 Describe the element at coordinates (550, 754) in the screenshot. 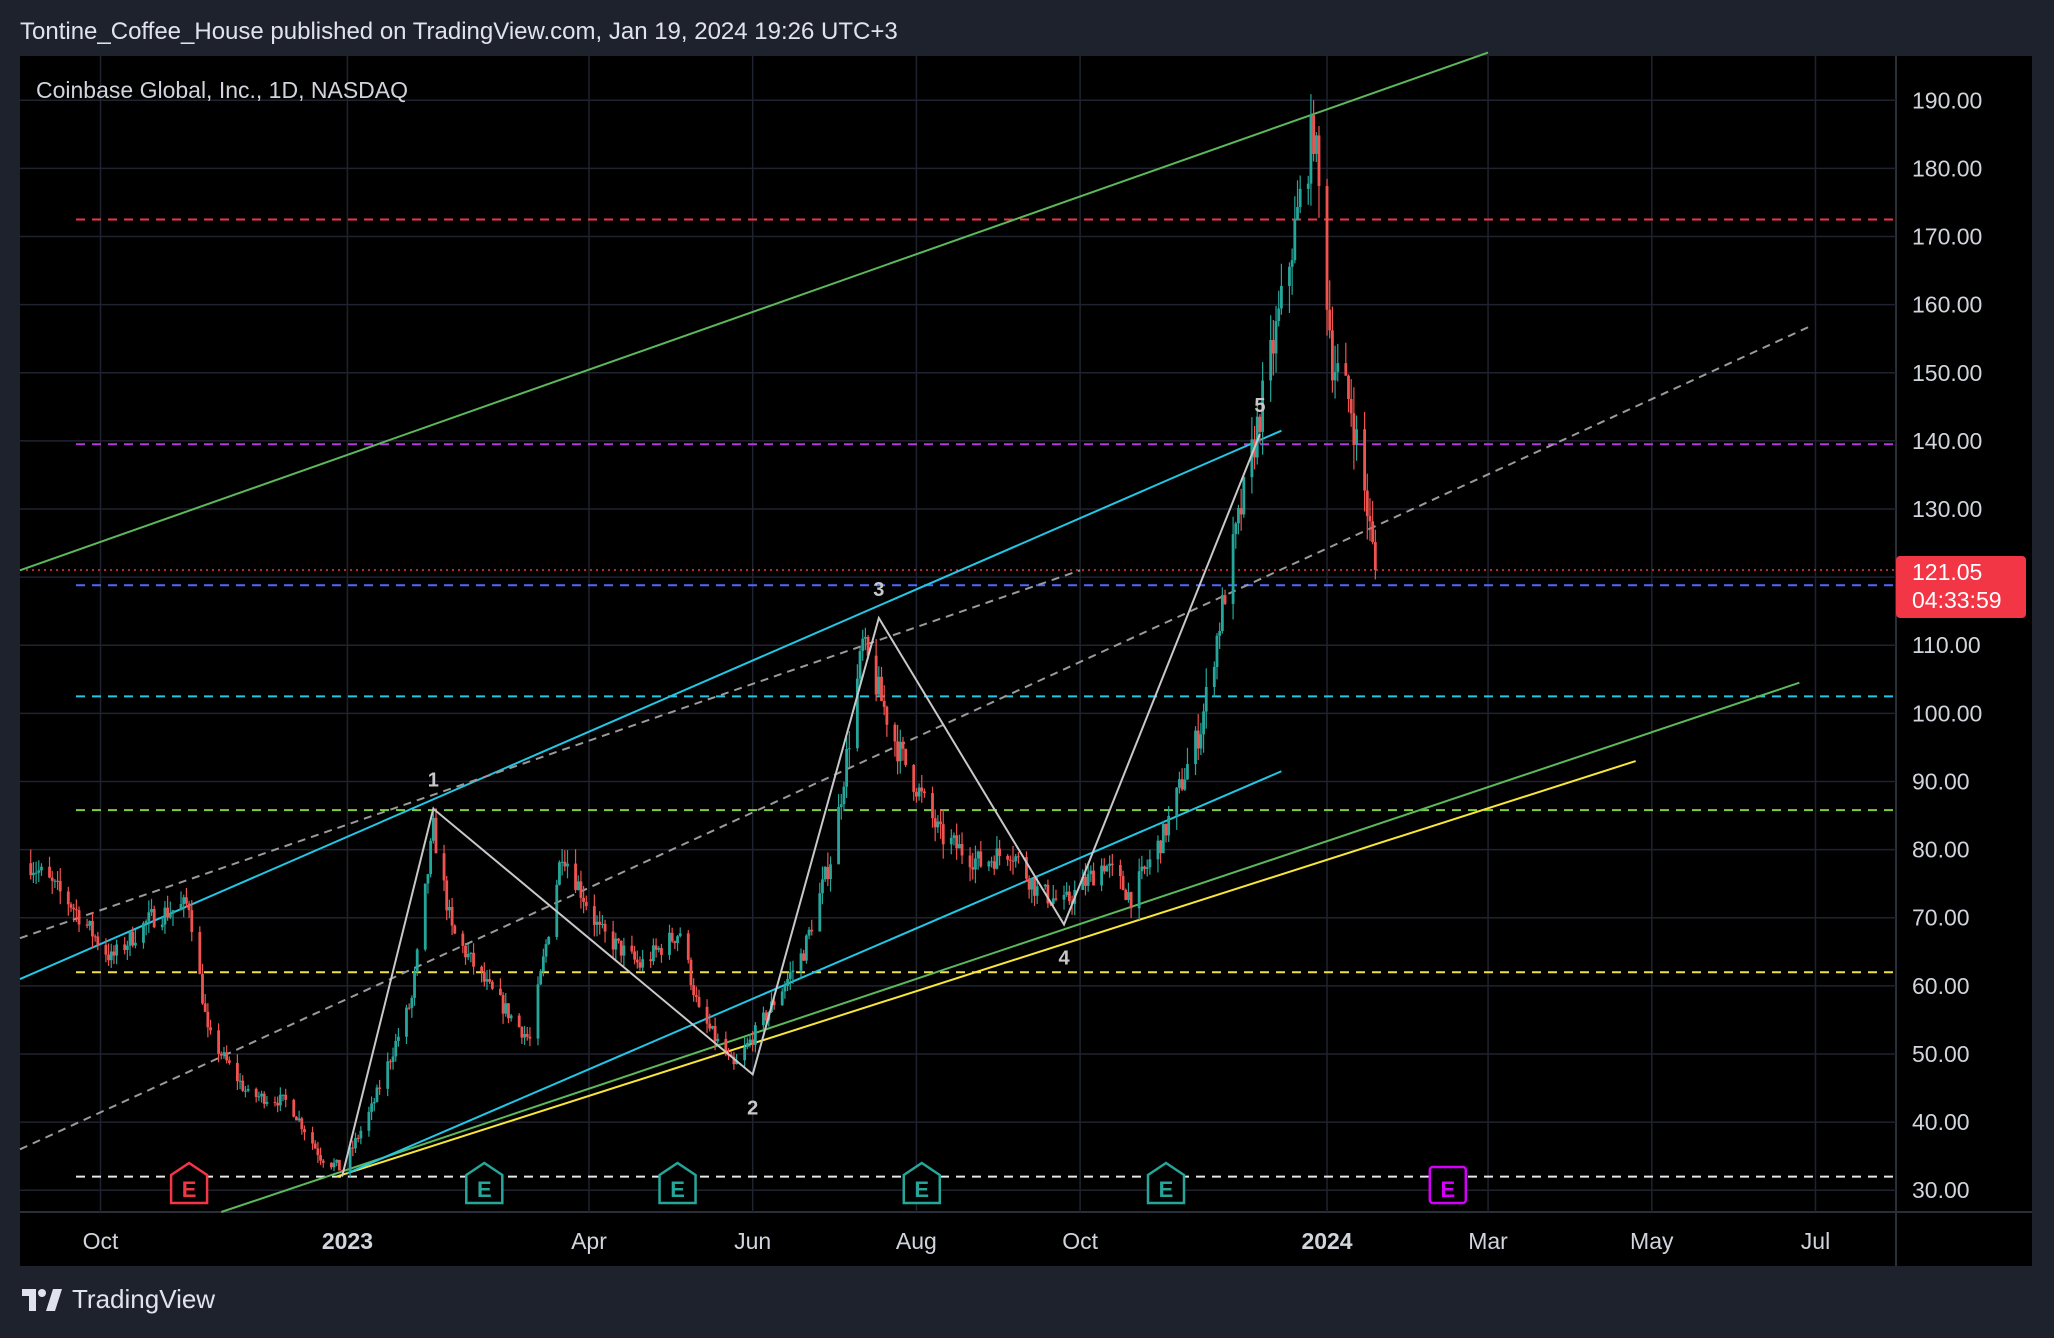

I see `grey-dashed-upper-line` at that location.